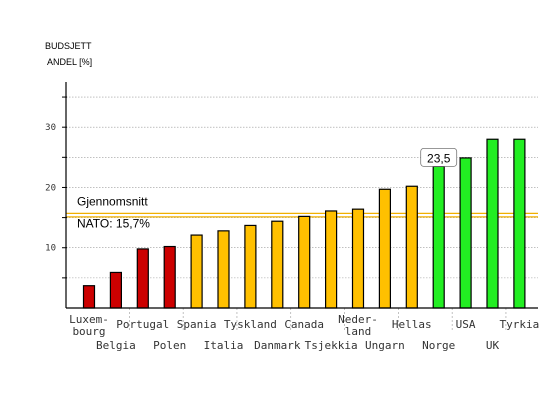 This screenshot has width=560, height=420. Describe the element at coordinates (520, 324) in the screenshot. I see `x-tick-label: Tyrkia` at that location.